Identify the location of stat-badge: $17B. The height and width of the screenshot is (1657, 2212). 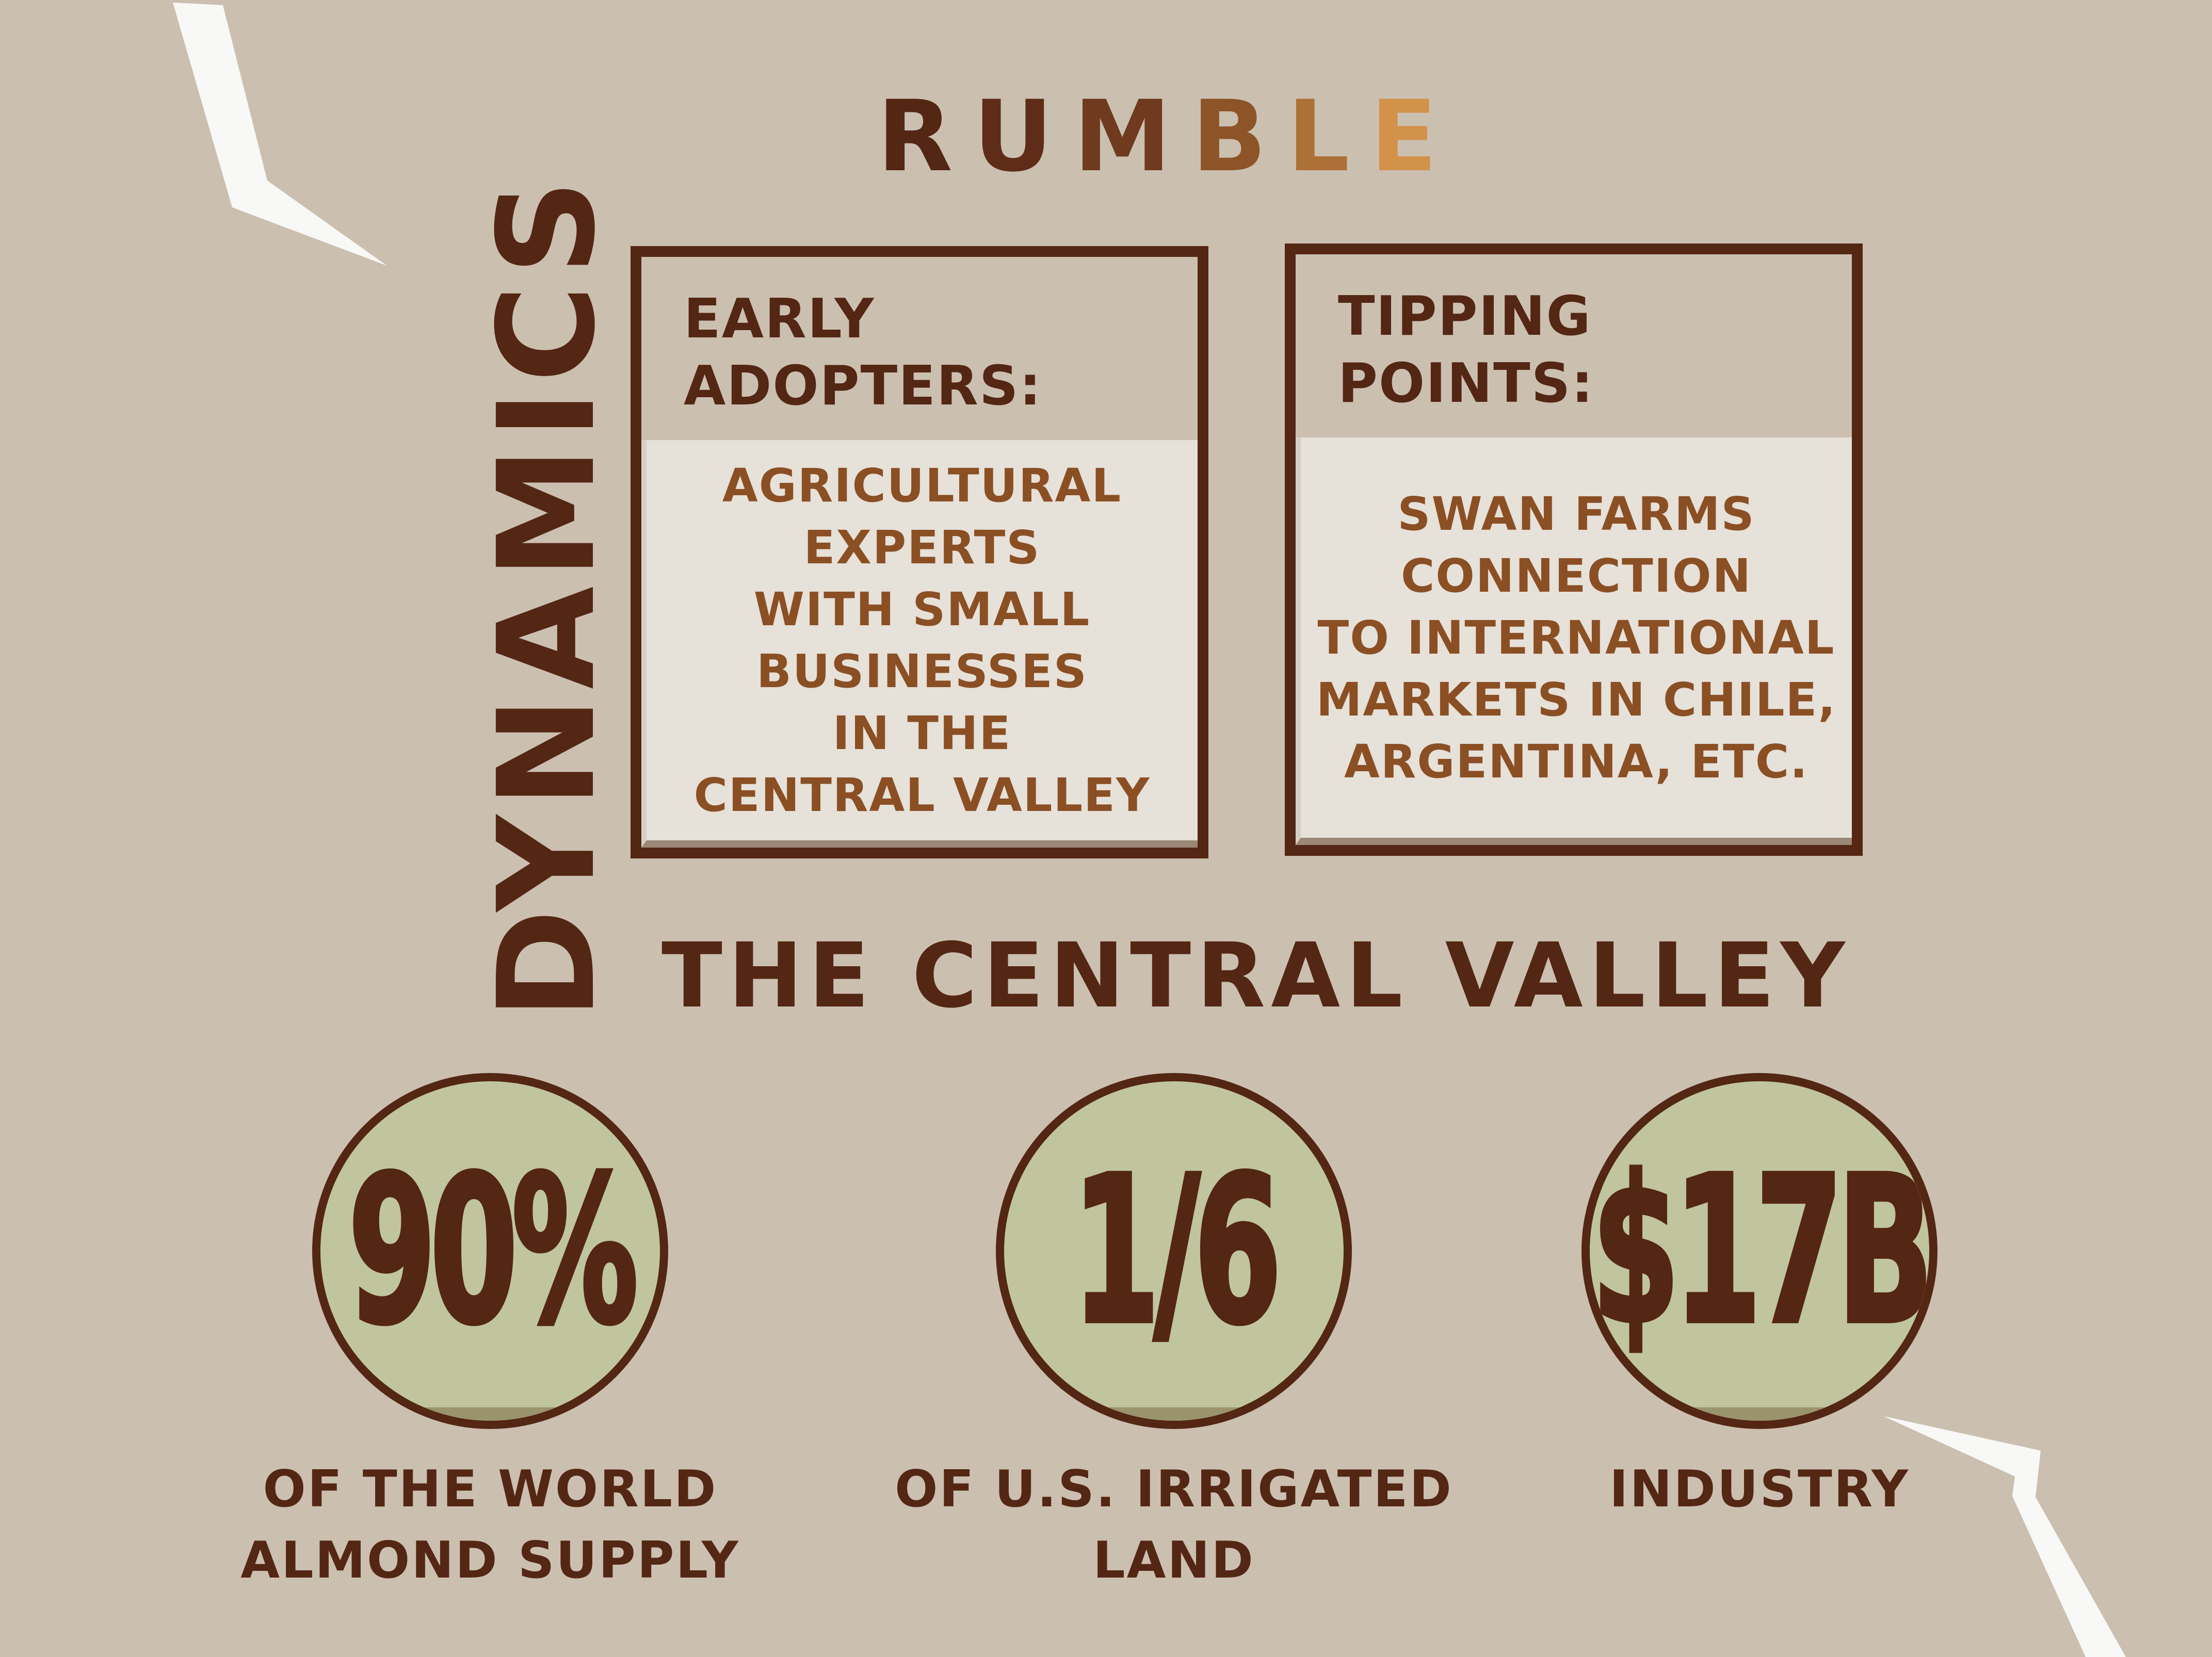
(1759, 1251).